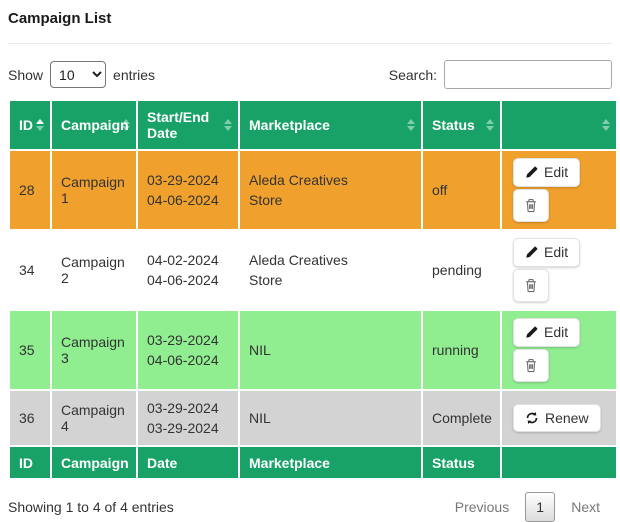 The width and height of the screenshot is (620, 522). Describe the element at coordinates (91, 507) in the screenshot. I see `entries-info: Showing 1 to 4 of 4 entries` at that location.